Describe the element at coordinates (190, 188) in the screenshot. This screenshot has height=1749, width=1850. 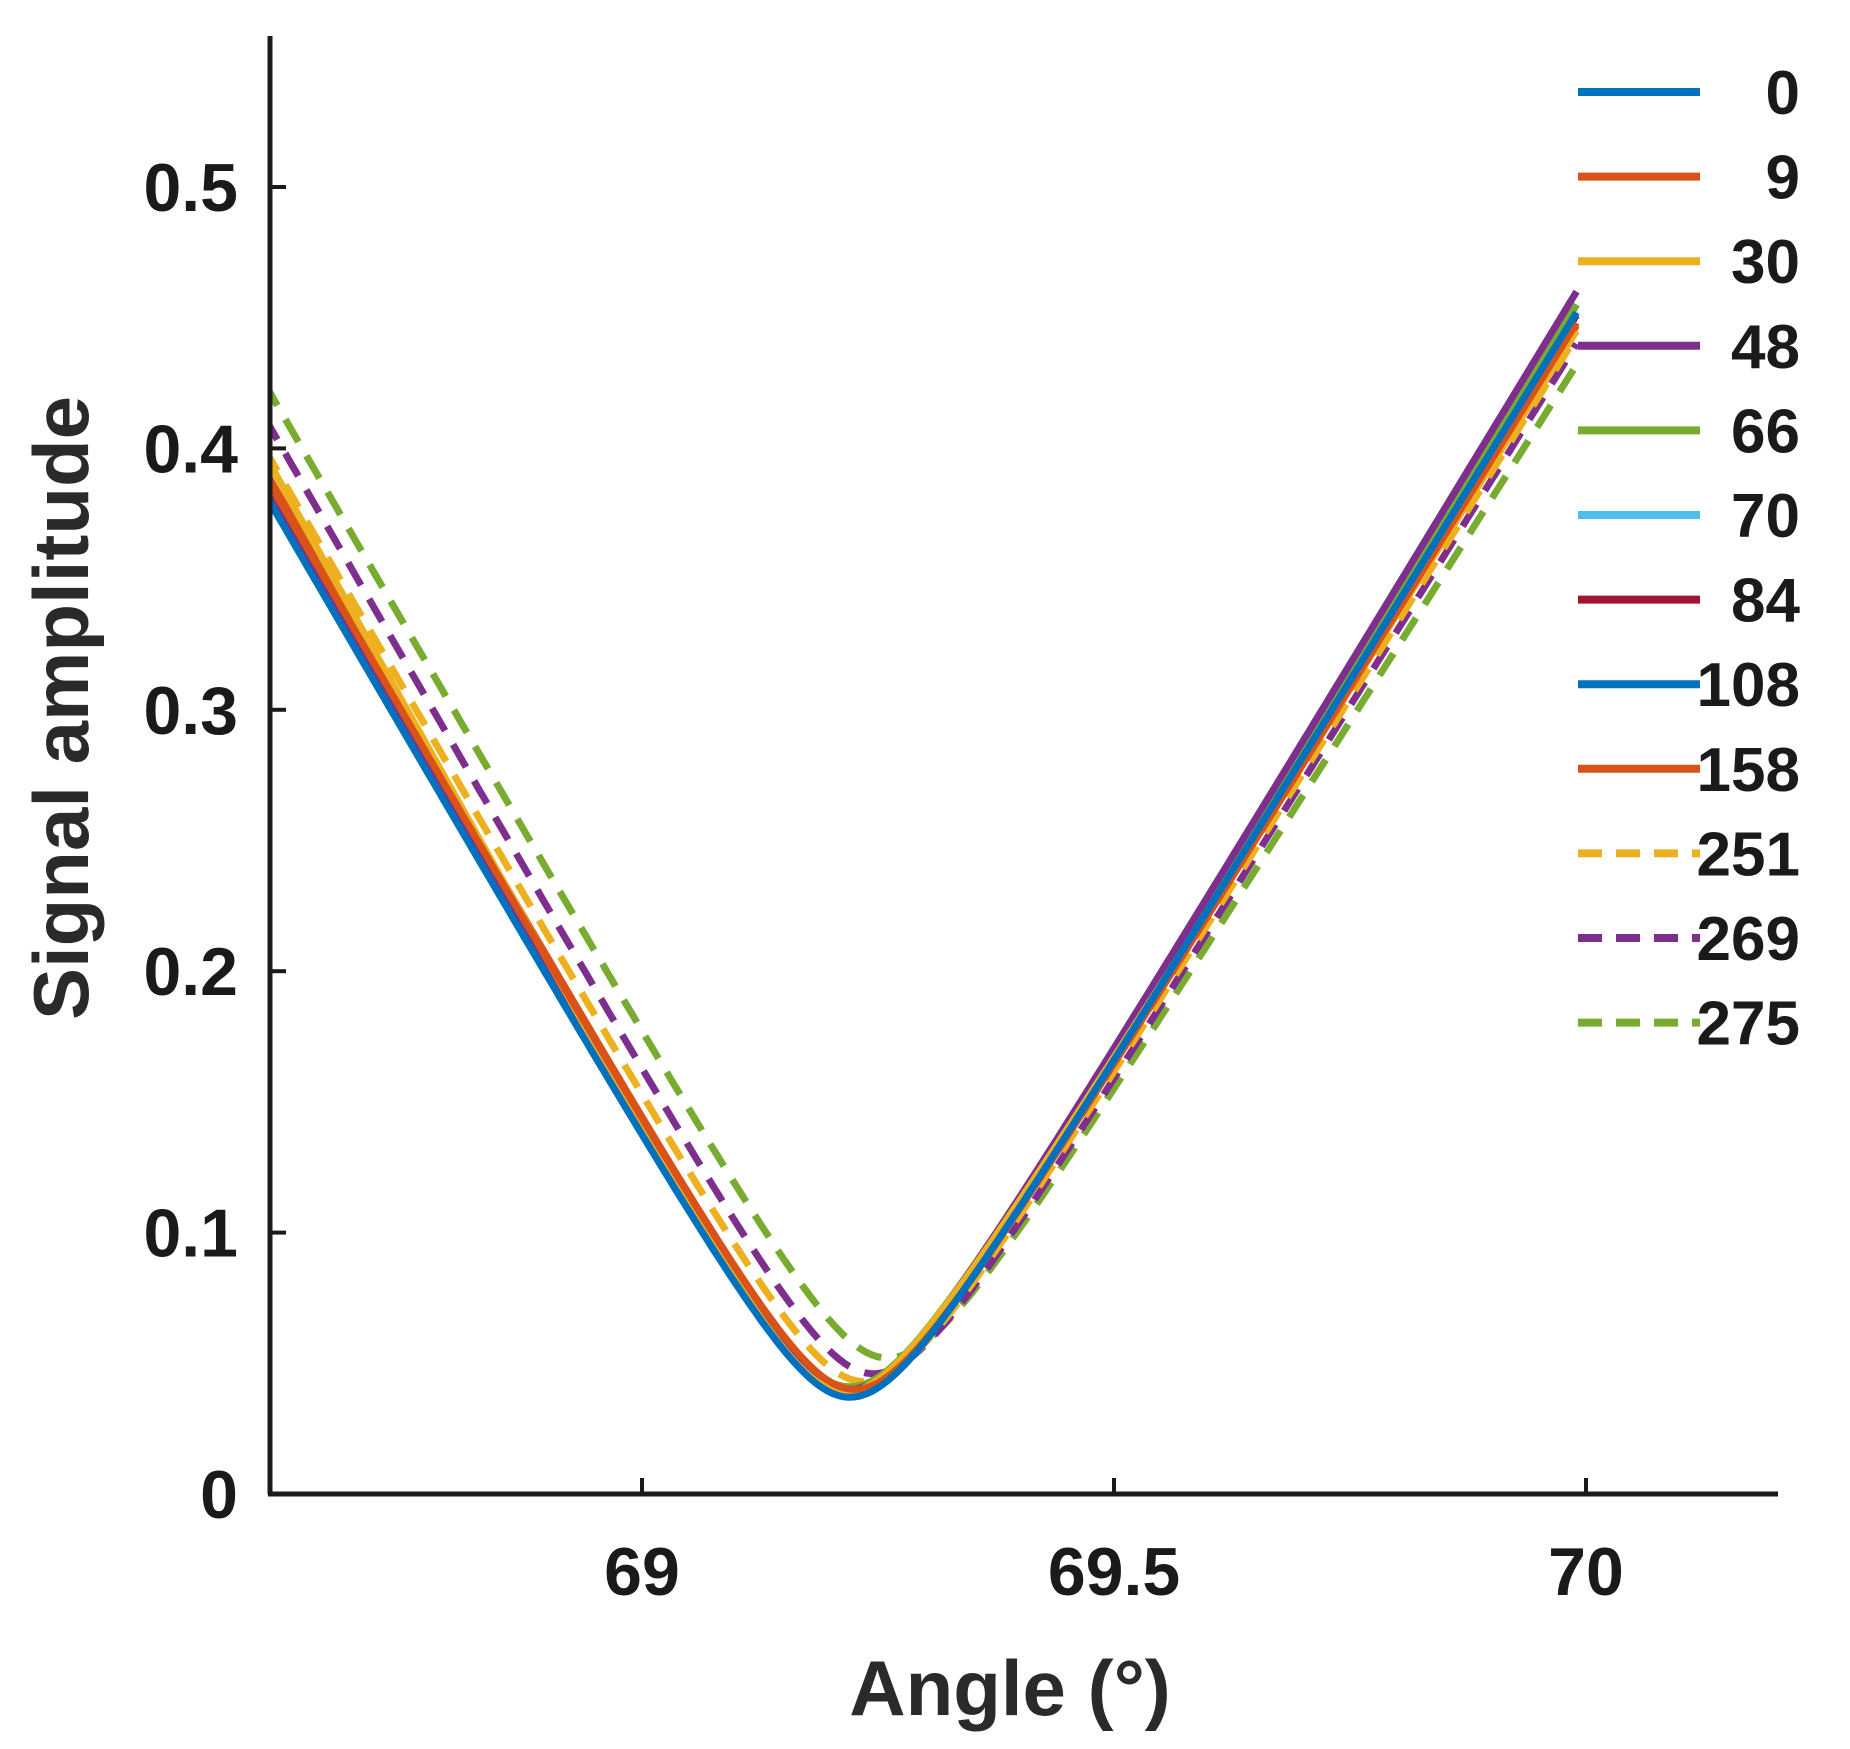
I see `y-tick-label: 0.5` at that location.